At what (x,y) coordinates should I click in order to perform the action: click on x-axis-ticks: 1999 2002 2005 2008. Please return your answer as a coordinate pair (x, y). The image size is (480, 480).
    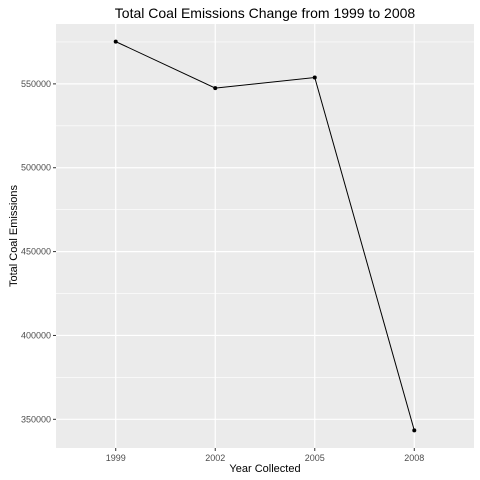
    Looking at the image, I should click on (265, 455).